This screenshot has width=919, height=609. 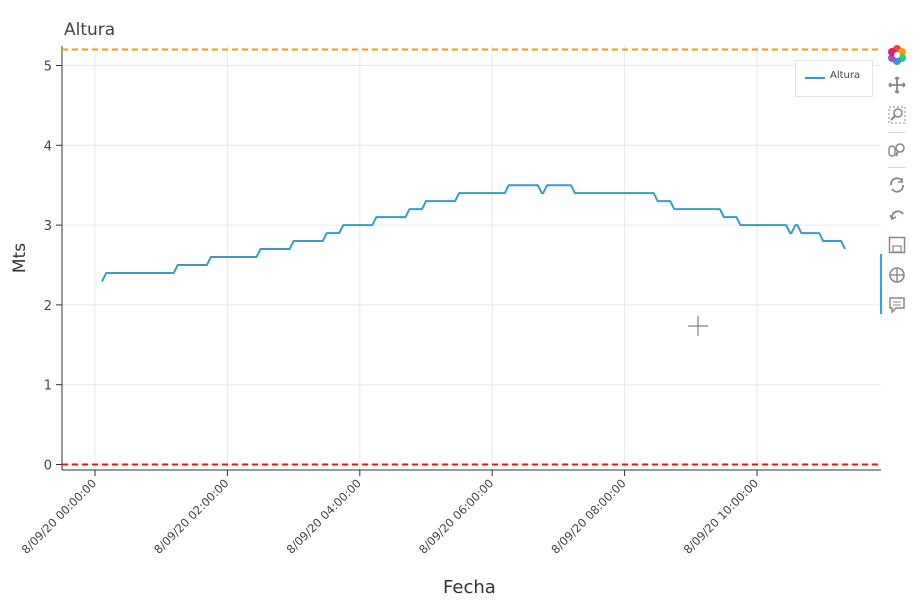 I want to click on x-tick-label: 8/09/20 00:00:00, so click(x=59, y=516).